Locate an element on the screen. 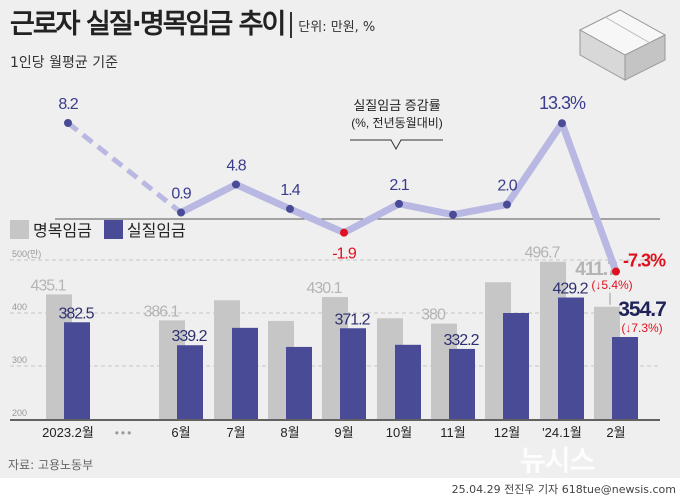 The width and height of the screenshot is (680, 501). legend-swatch-real is located at coordinates (113, 229).